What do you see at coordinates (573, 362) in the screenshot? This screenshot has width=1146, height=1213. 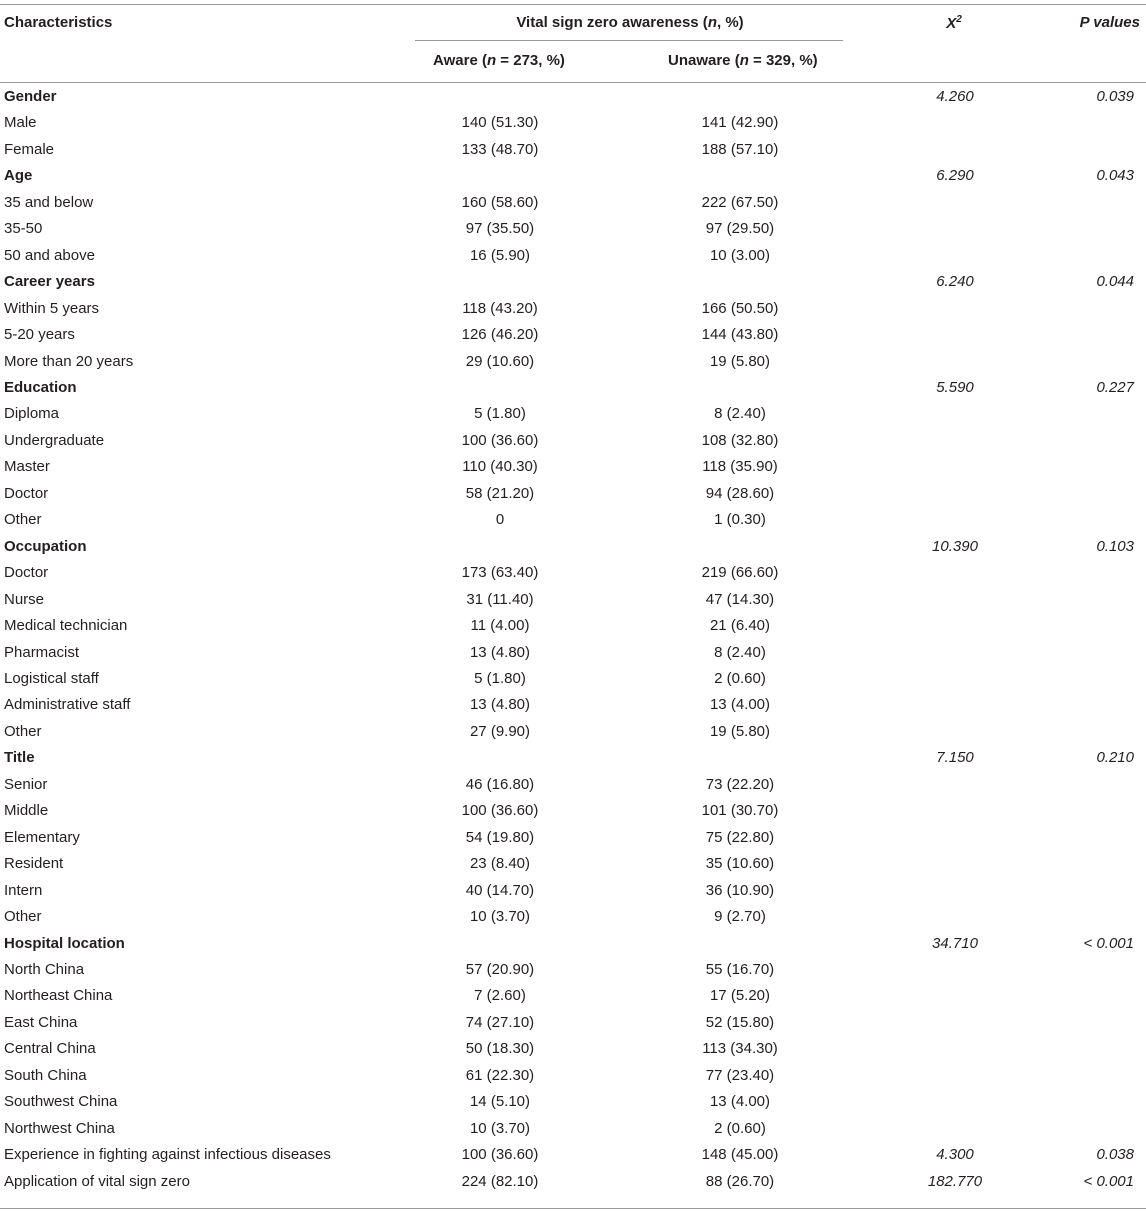 I see `table-row: More than 20 years 29 (10.60) 19 (5.80)` at bounding box center [573, 362].